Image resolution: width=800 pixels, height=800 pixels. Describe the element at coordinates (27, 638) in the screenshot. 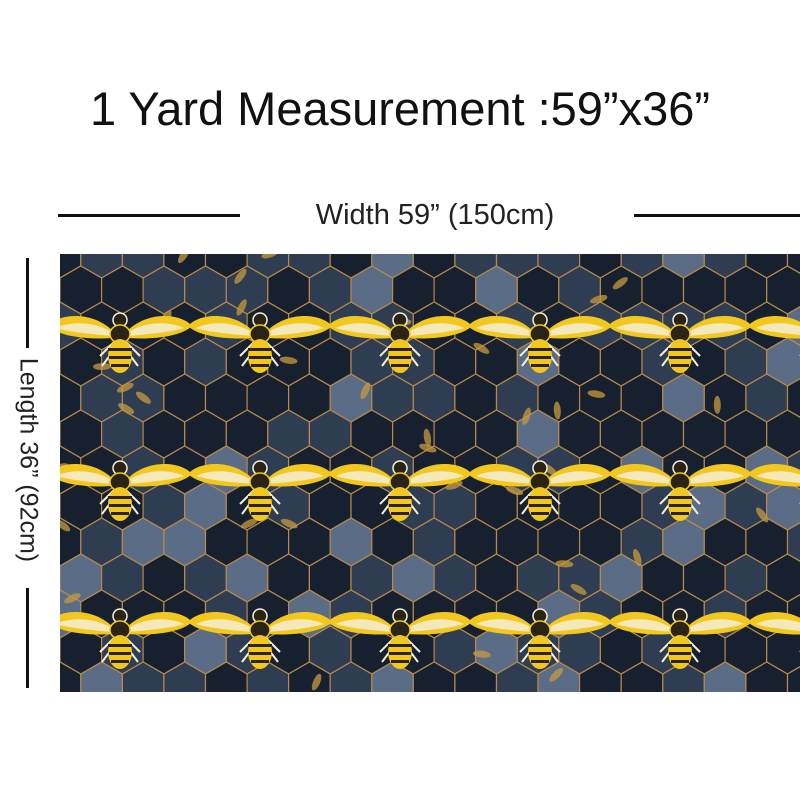

I see `length-dimension-line-bottom` at that location.